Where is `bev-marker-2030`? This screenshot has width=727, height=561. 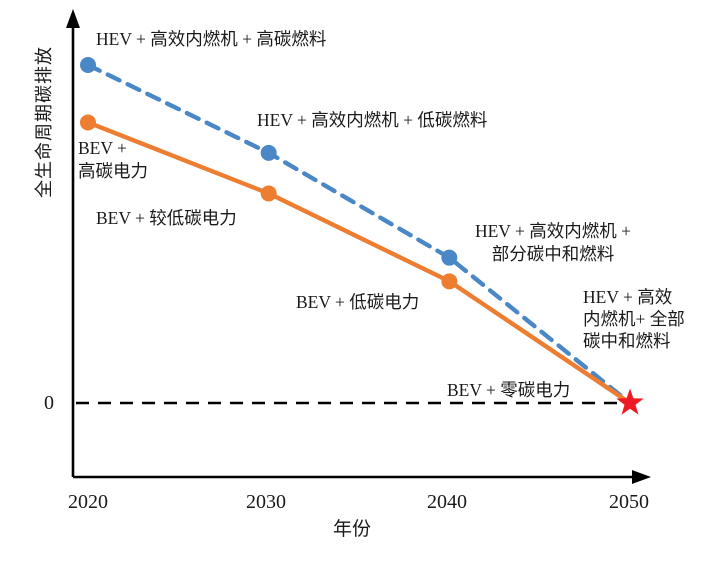 bev-marker-2030 is located at coordinates (268, 193).